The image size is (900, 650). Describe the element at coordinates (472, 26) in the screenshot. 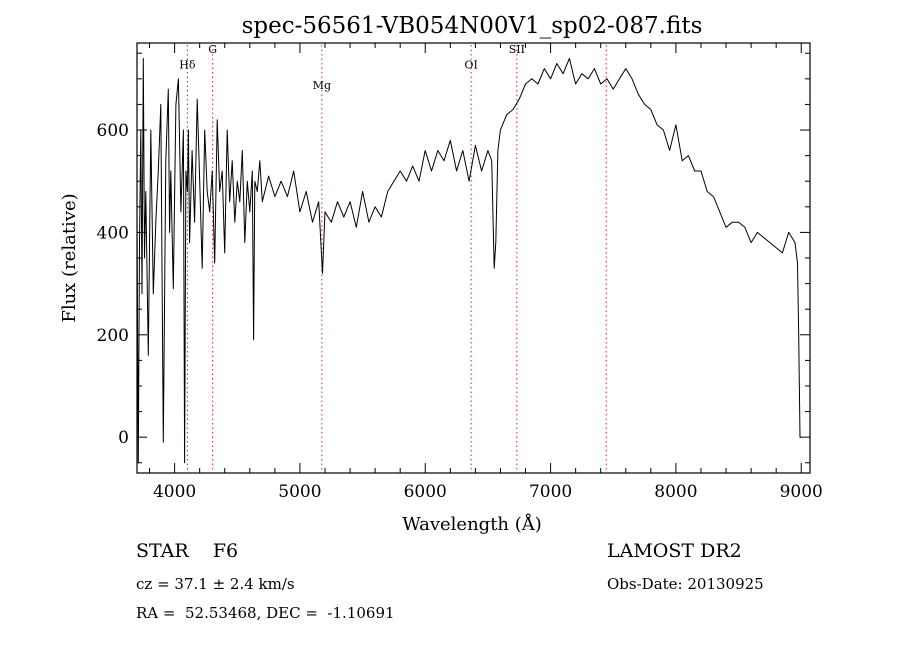

I see `chart-title: spec-56561-VB054N00V1_sp02-087.fits` at that location.